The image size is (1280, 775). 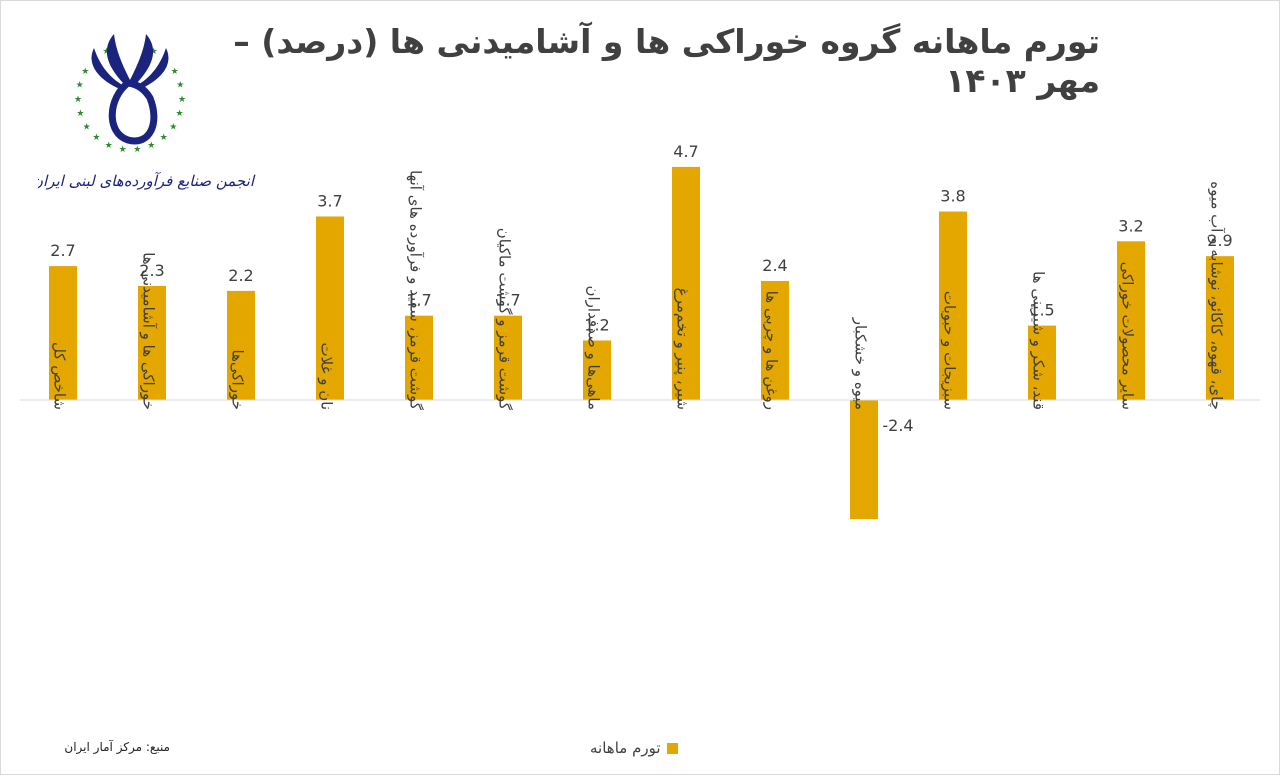 I want to click on value-label-8: 4.7, so click(x=685, y=151).